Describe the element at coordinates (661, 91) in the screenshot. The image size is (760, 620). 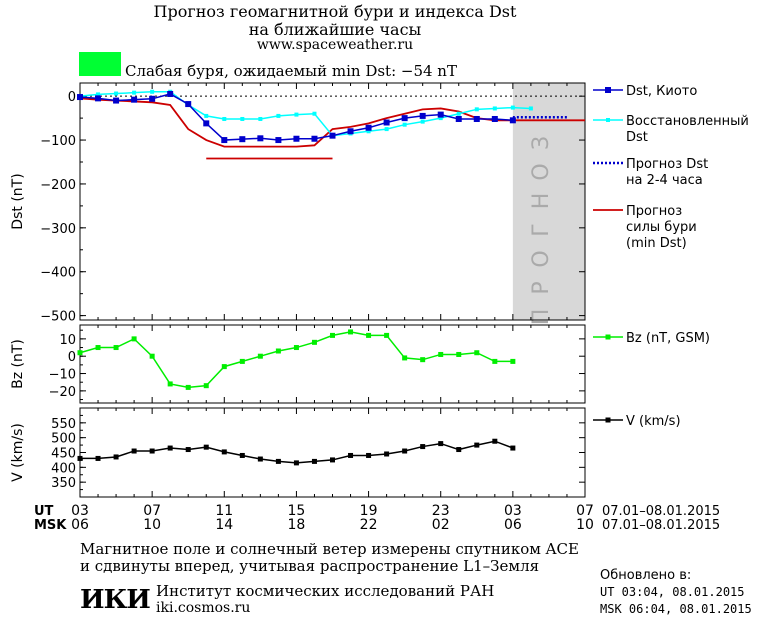
I see `legend-kyoto: Dst, Киото` at that location.